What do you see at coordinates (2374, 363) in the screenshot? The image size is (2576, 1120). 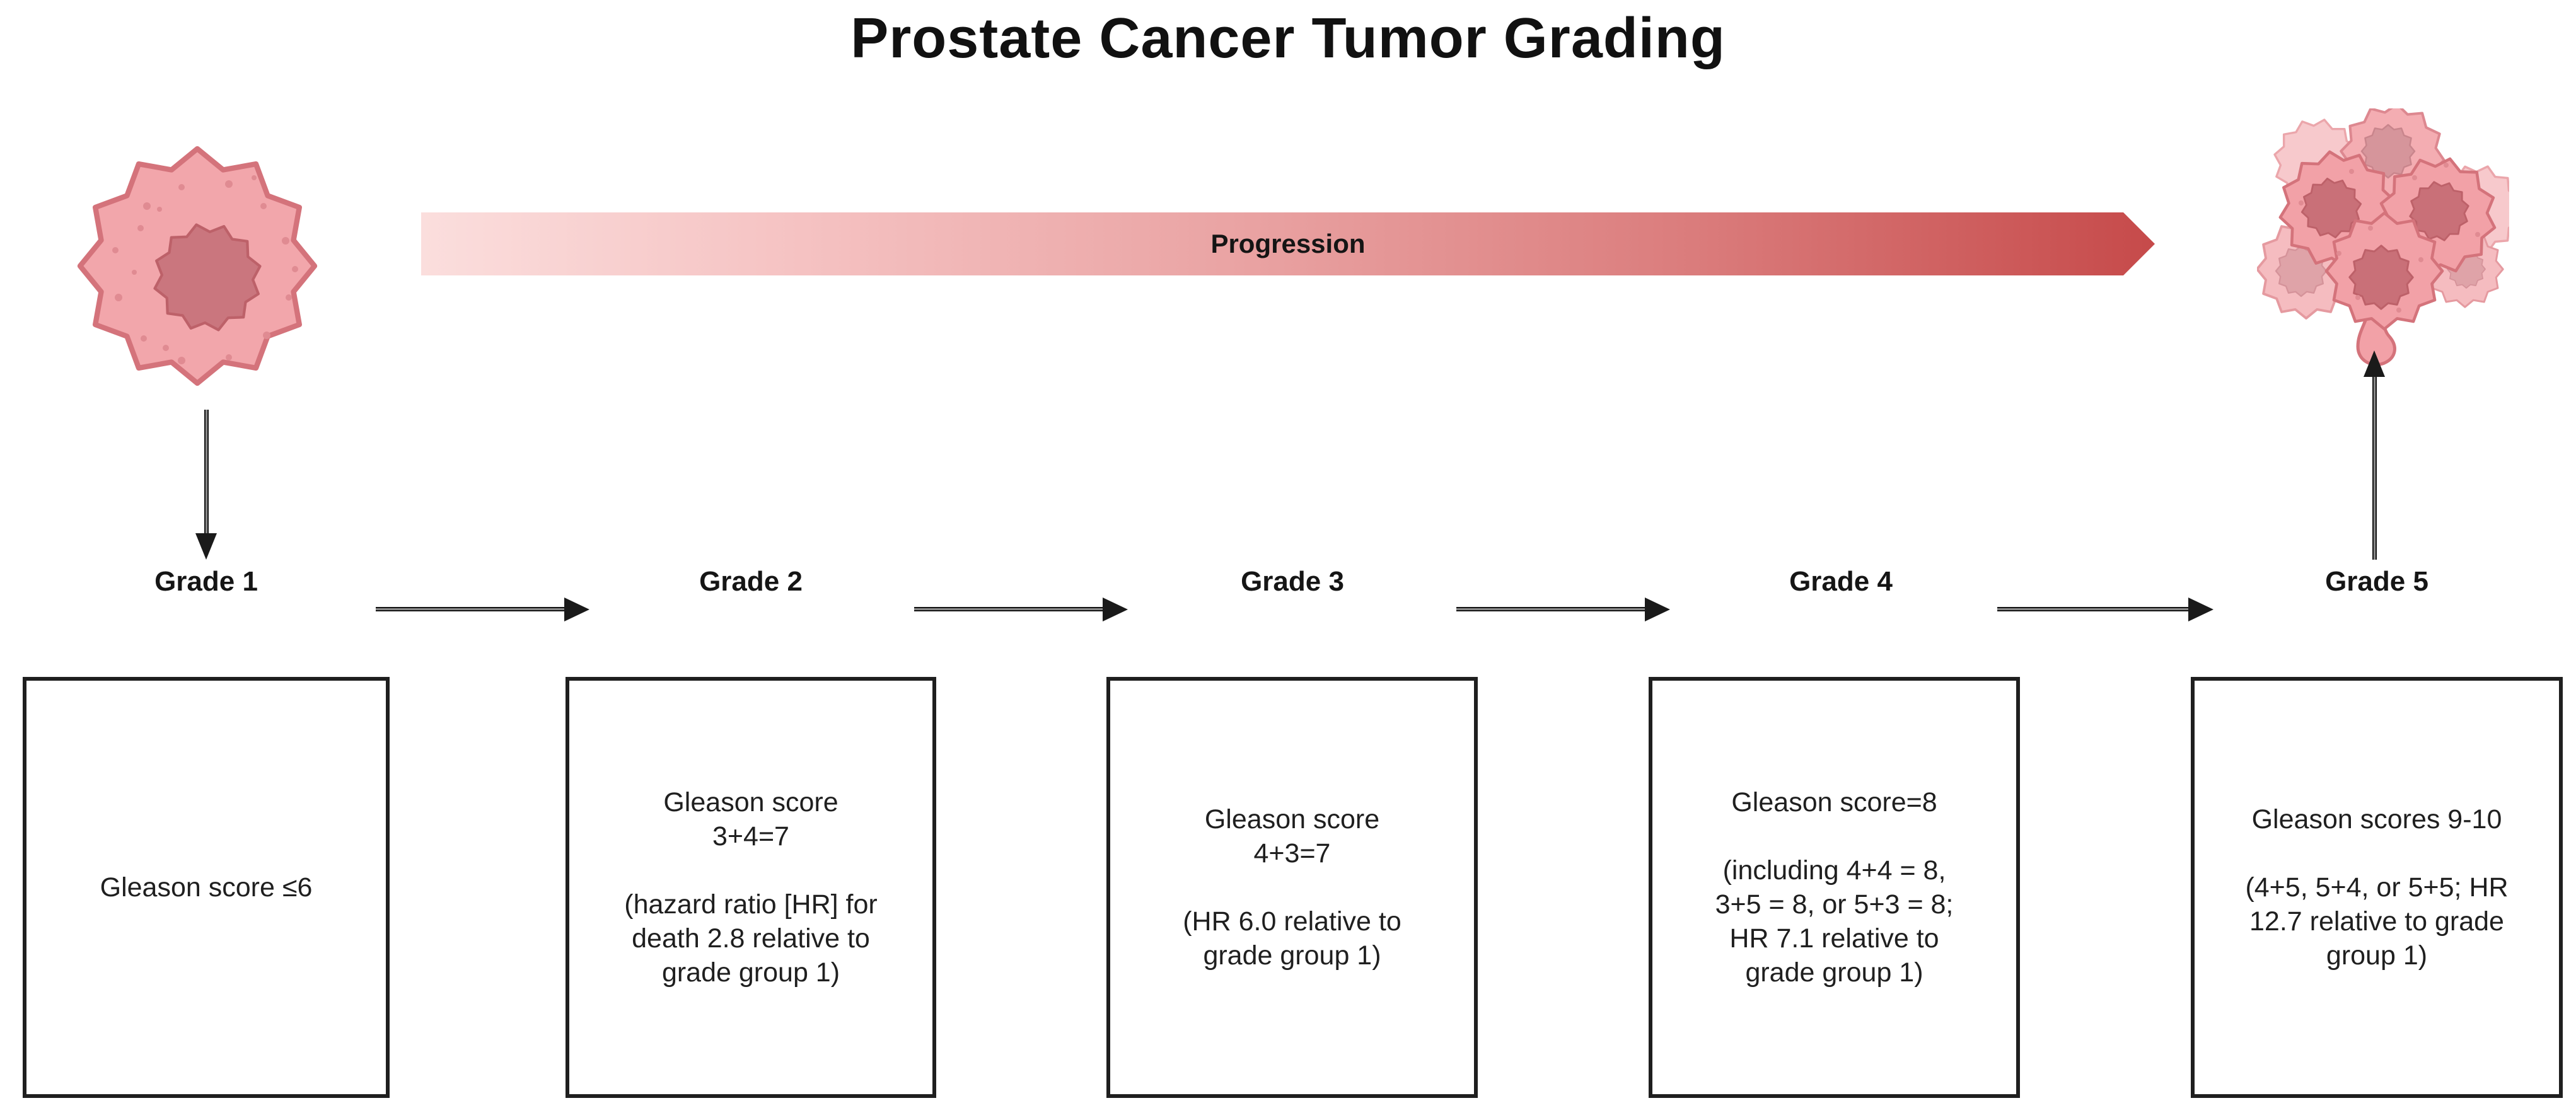 I see `up-arrow-head-icon` at bounding box center [2374, 363].